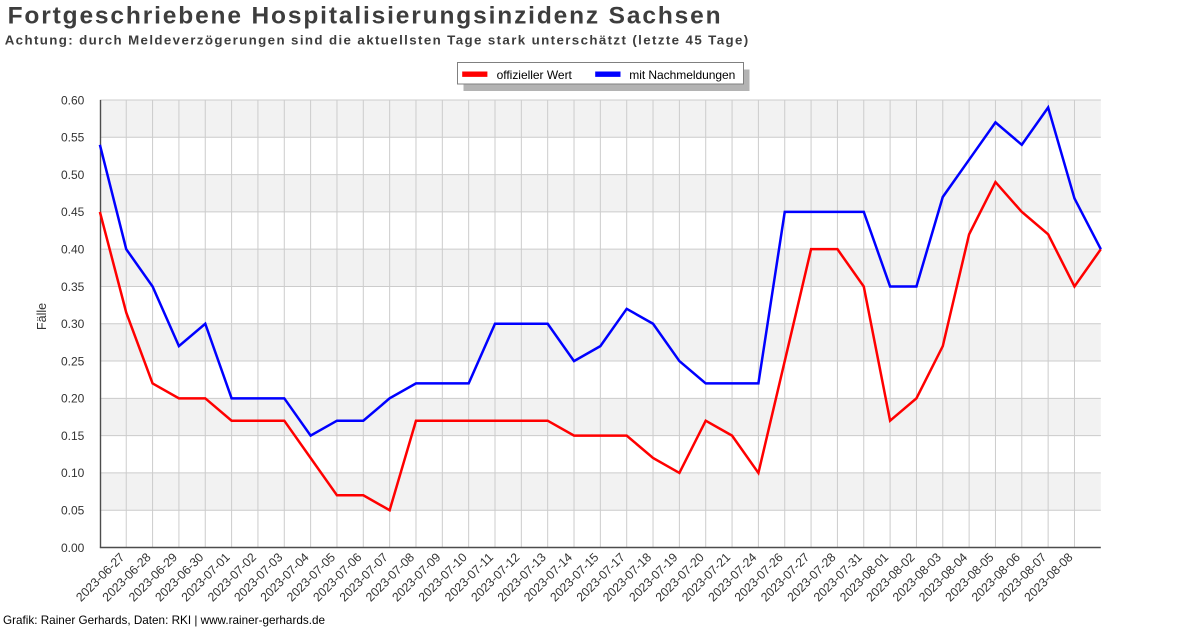  Describe the element at coordinates (73, 175) in the screenshot. I see `svg-text: 0.50` at that location.